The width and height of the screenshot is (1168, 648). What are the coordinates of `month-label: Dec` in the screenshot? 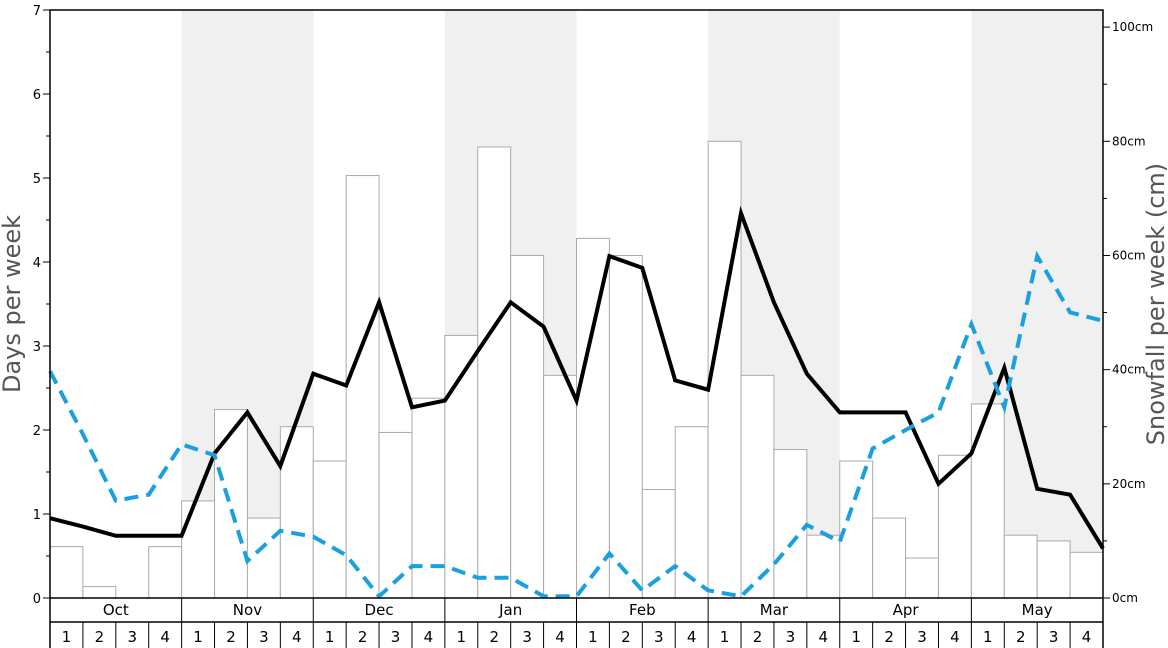 It's located at (379, 610).